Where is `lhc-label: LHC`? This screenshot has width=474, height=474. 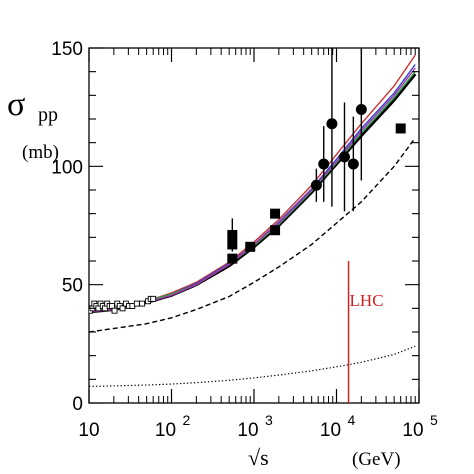
lhc-label: LHC is located at coordinates (367, 300).